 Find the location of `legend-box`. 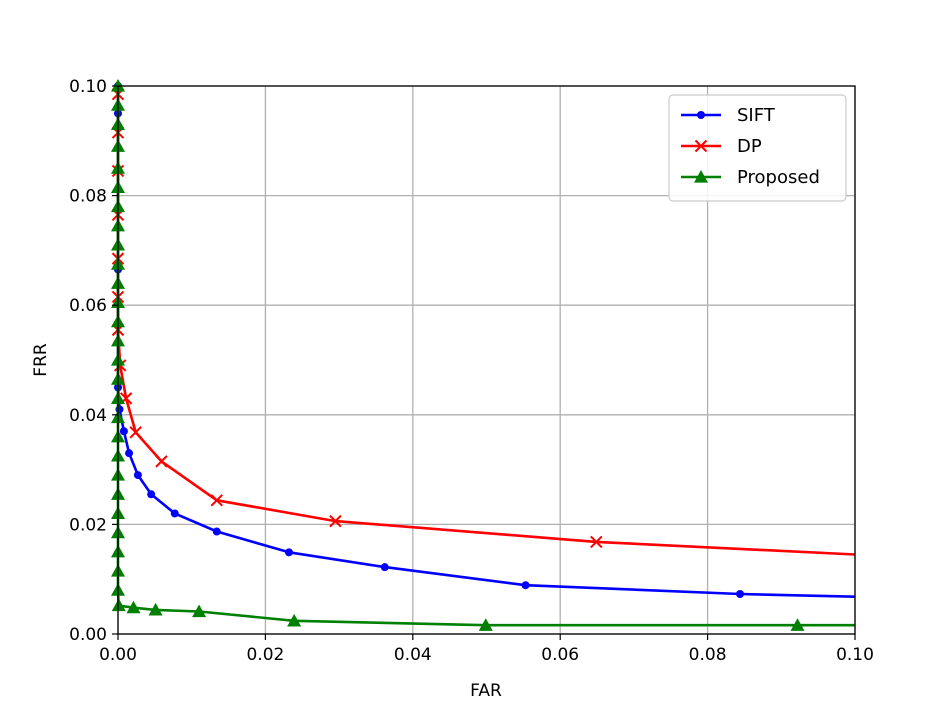

legend-box is located at coordinates (757, 148).